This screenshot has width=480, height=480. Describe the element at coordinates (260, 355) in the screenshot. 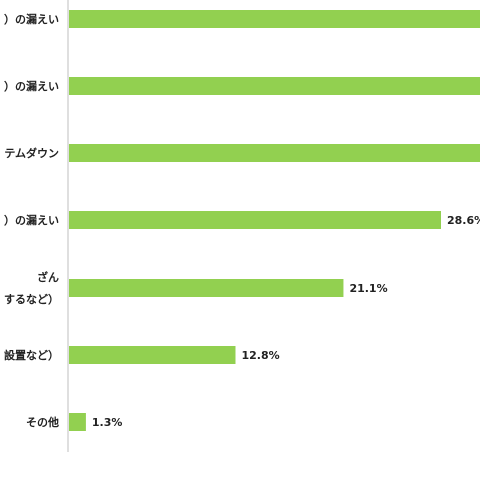

I see `value-label: 12.8%` at that location.